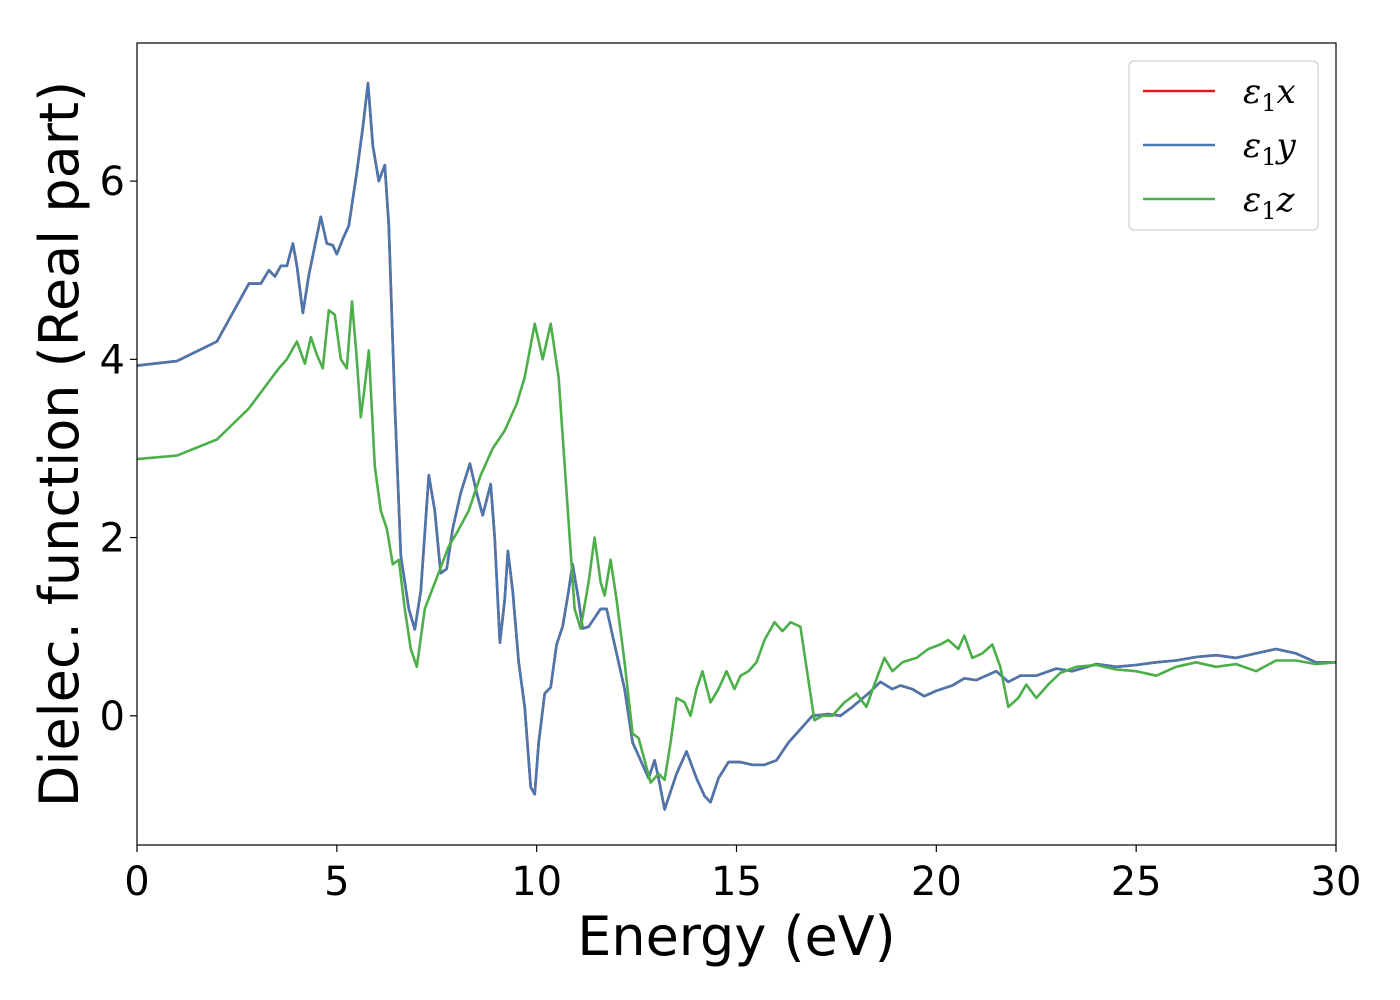 Image resolution: width=1400 pixels, height=1000 pixels. Describe the element at coordinates (1269, 94) in the screenshot. I see `legend-label: ε1x` at that location.